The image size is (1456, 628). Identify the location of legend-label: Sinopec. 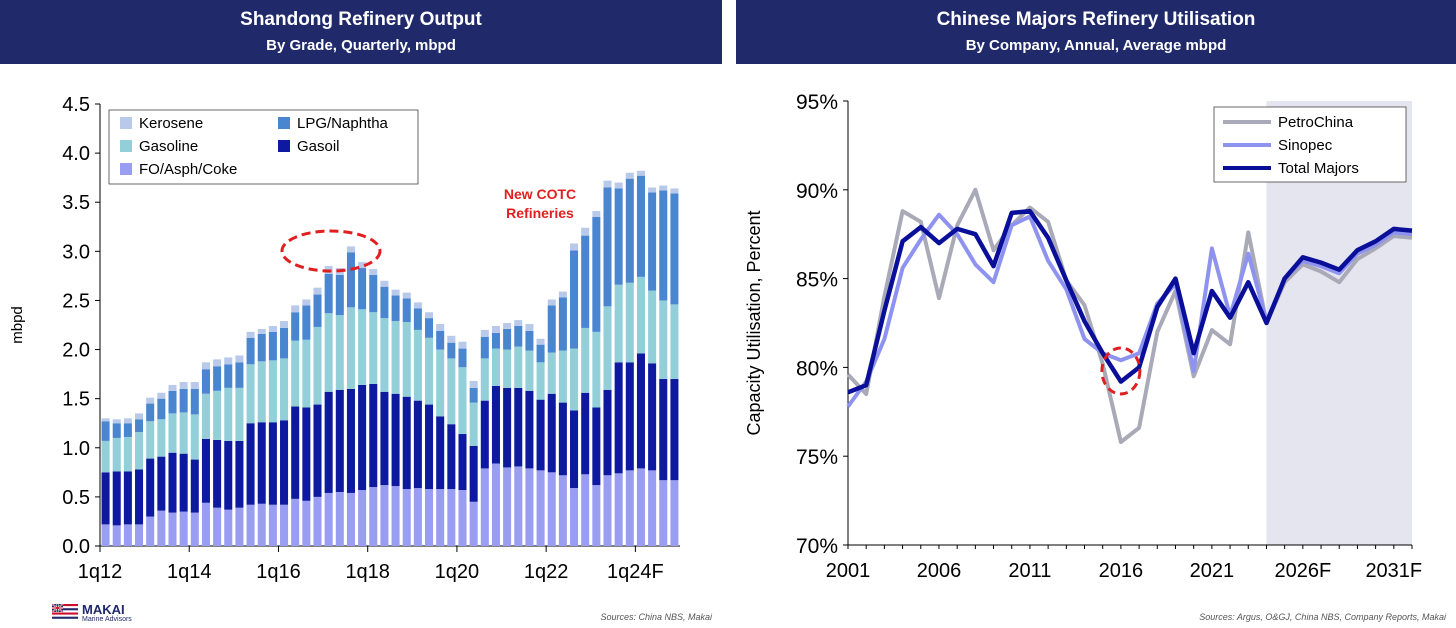
(1305, 145).